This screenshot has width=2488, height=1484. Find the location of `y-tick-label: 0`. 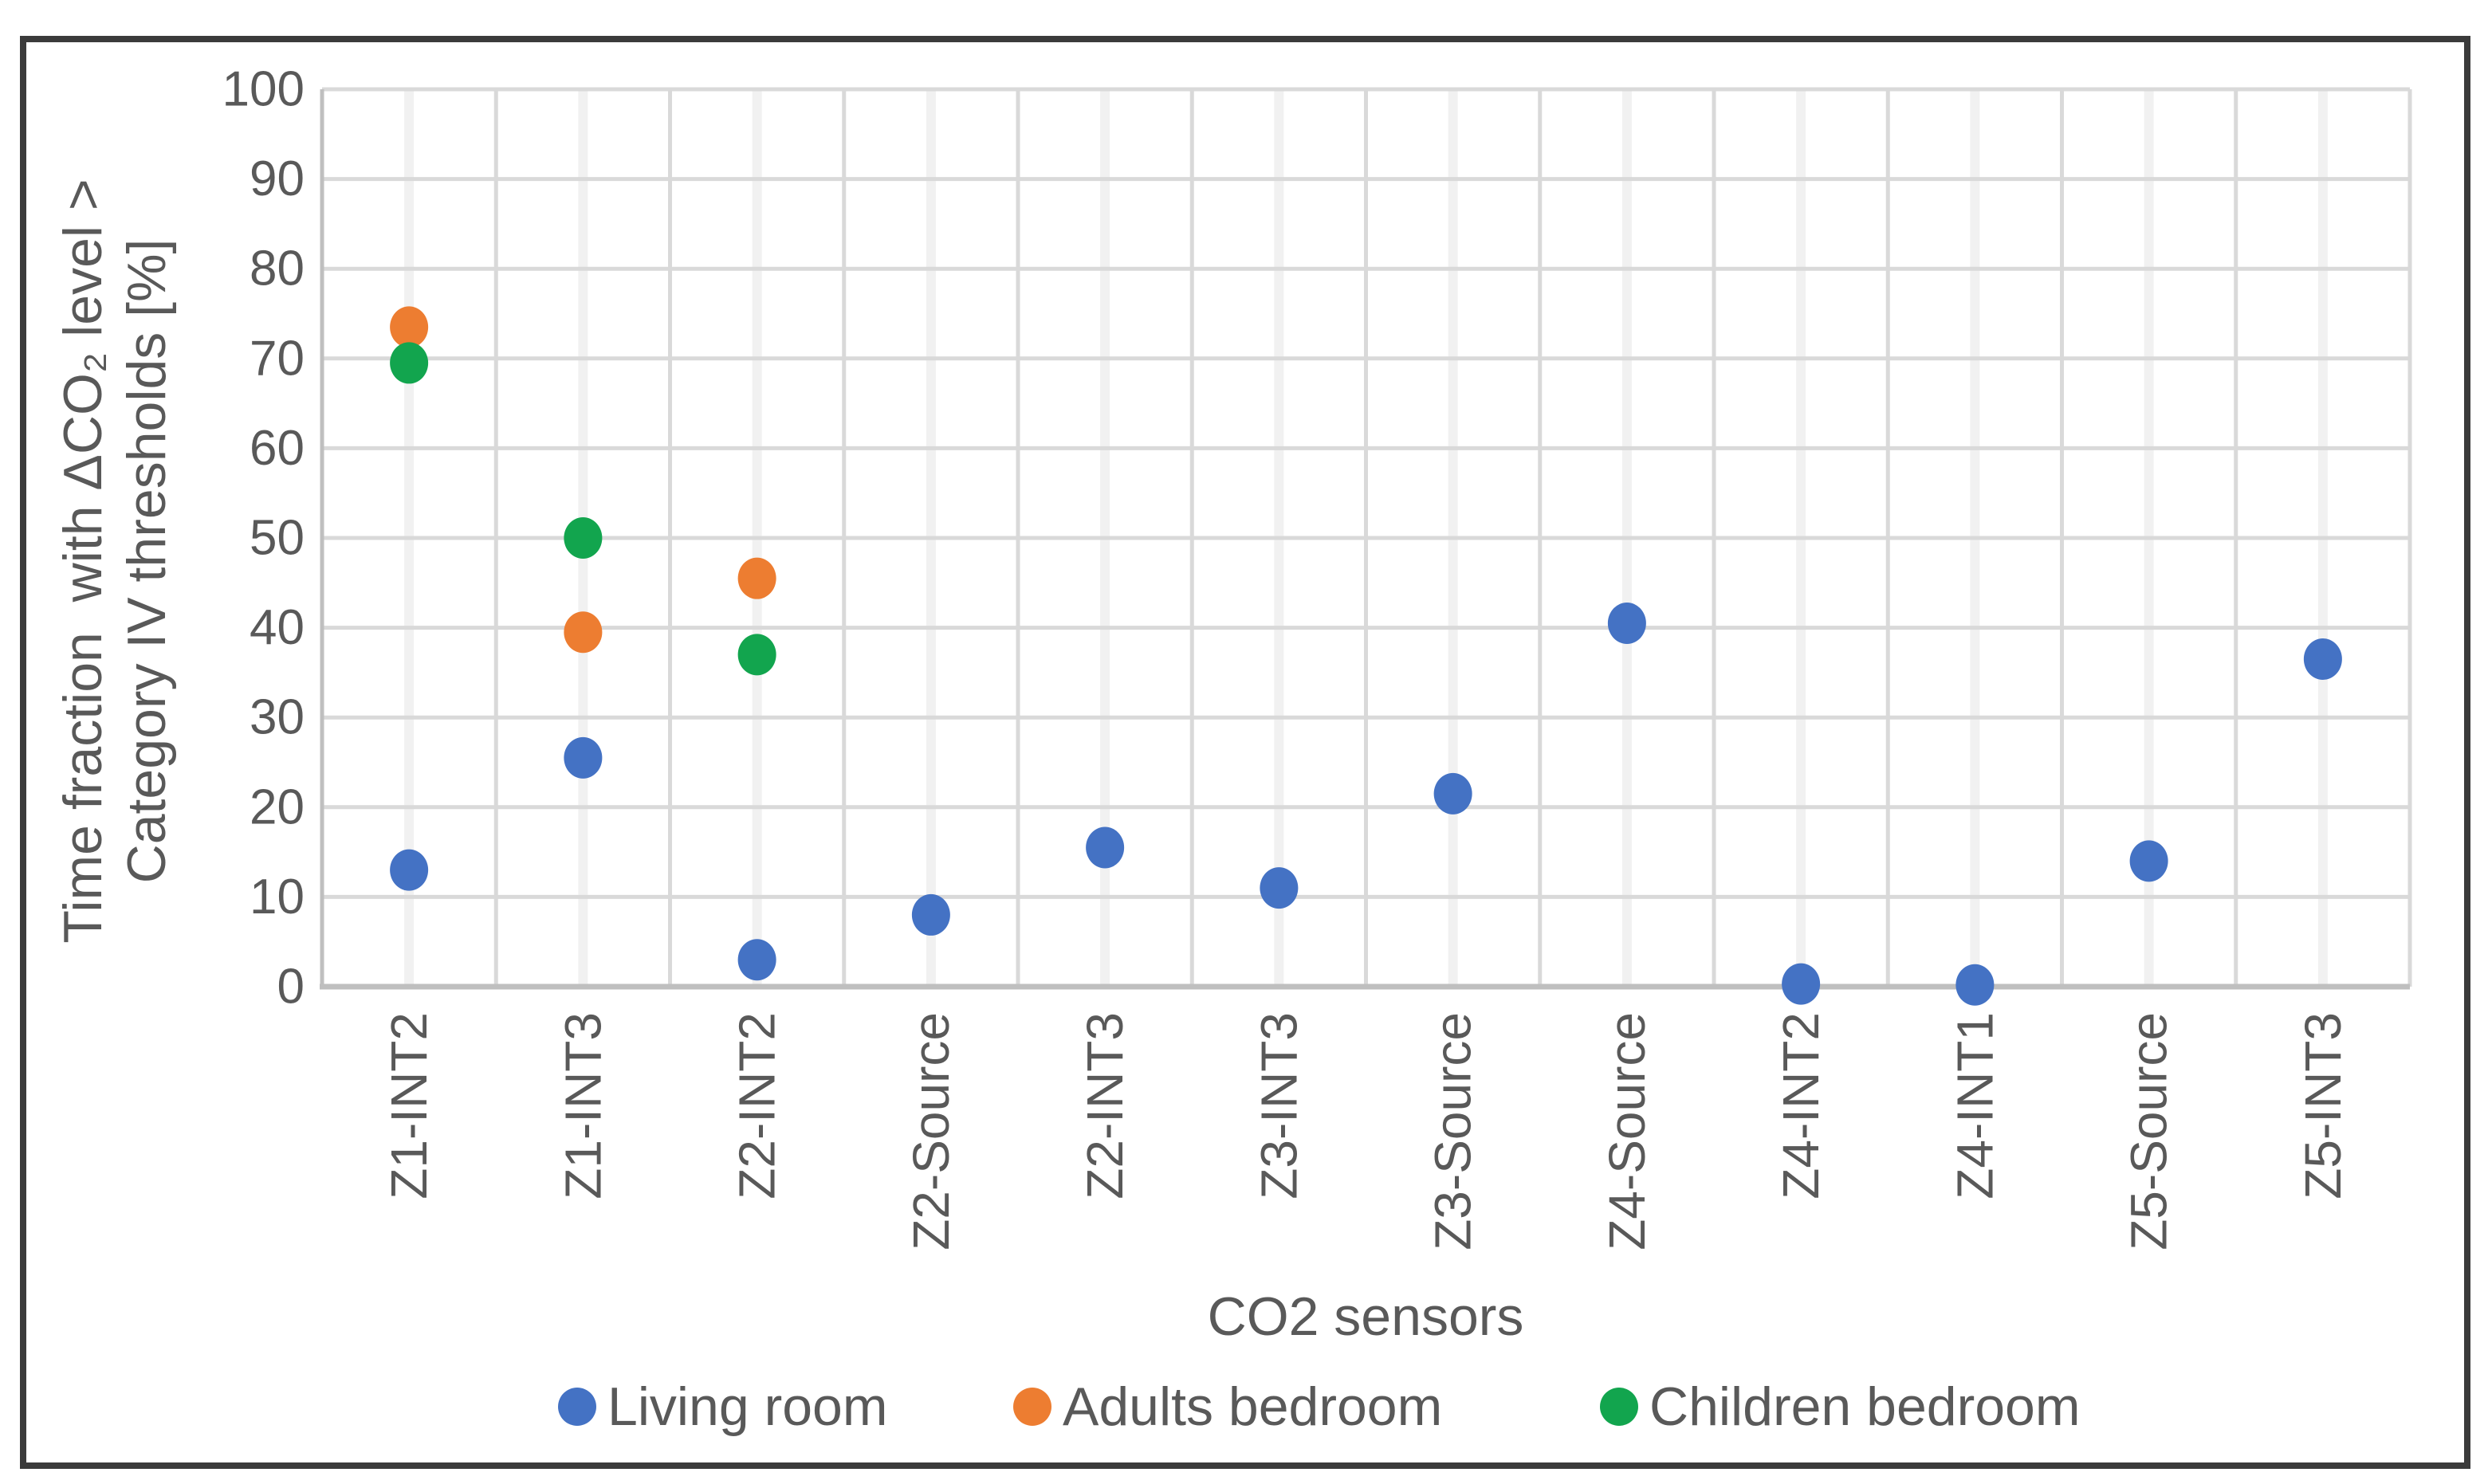

y-tick-label: 0 is located at coordinates (291, 987).